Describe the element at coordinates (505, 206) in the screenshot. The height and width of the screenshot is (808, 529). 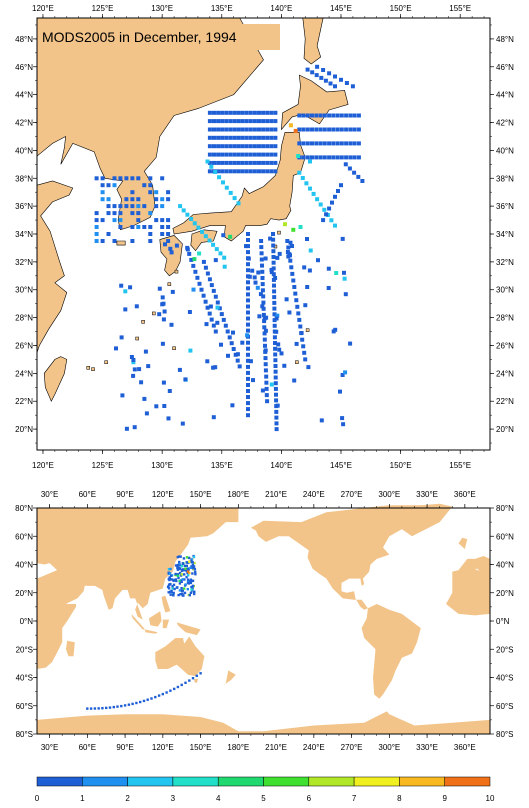
I see `upper-lat-label-right: 36°N` at that location.